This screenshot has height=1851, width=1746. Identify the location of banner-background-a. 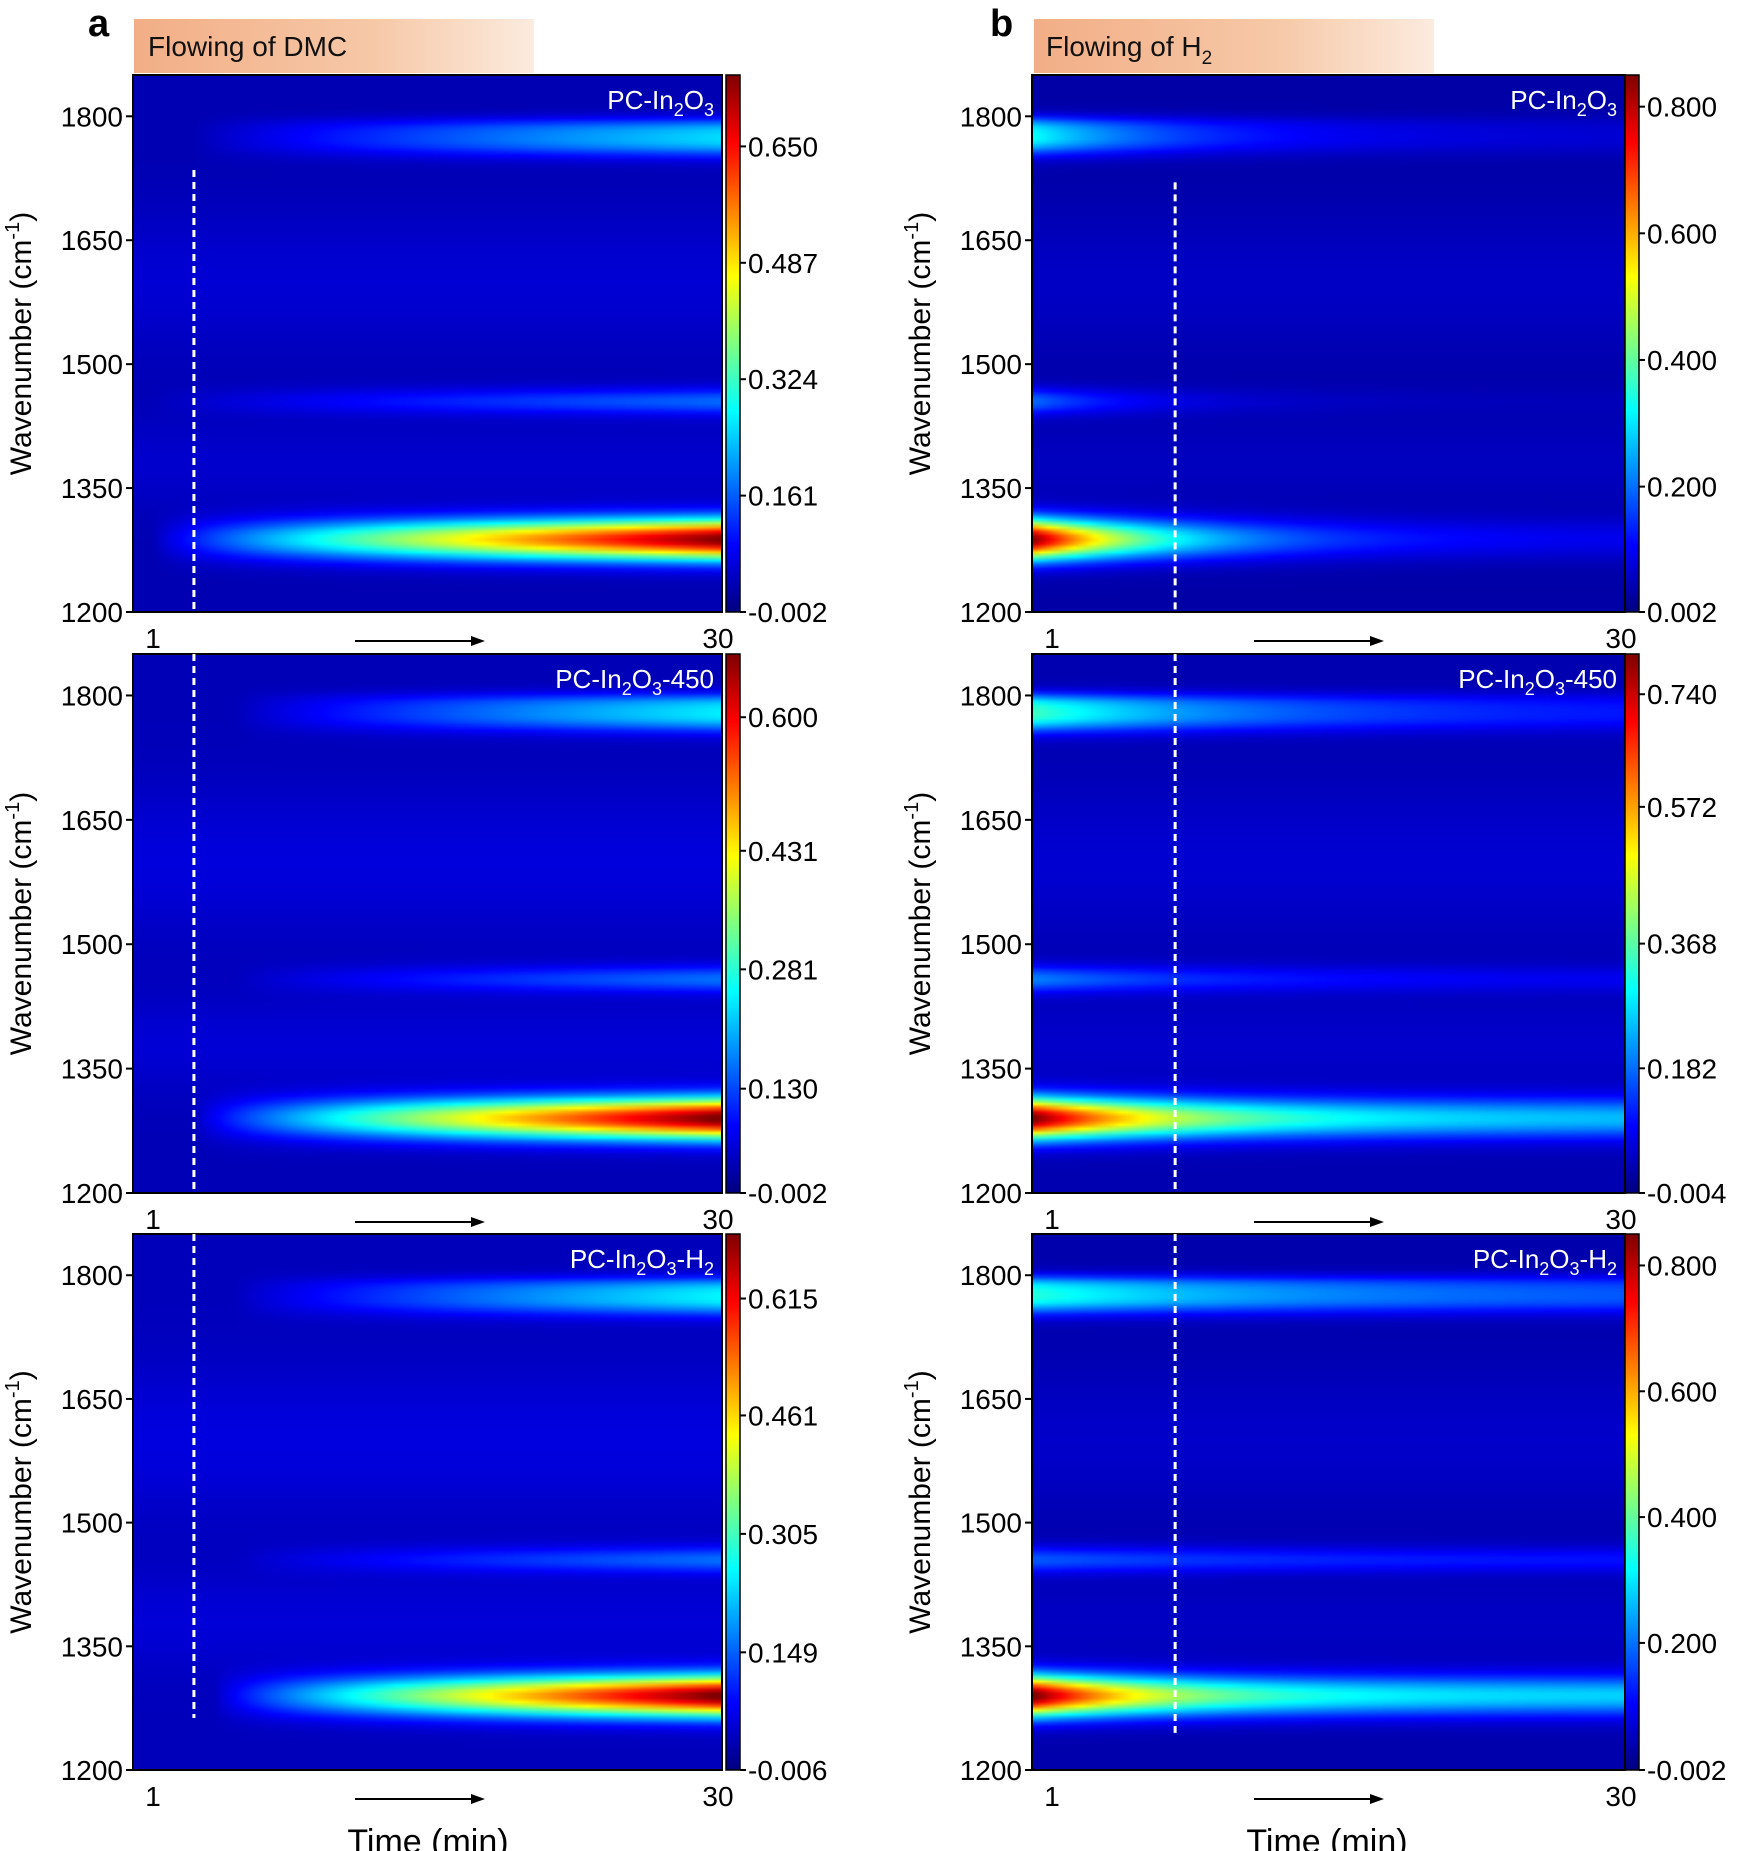
(334, 46).